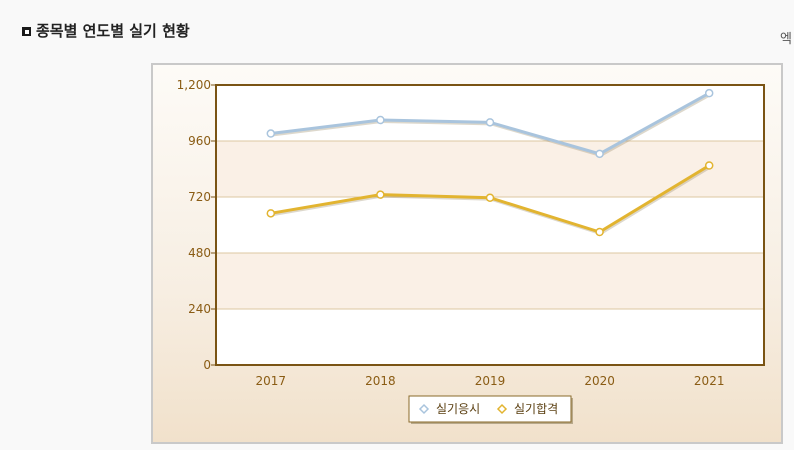 Image resolution: width=794 pixels, height=450 pixels. Describe the element at coordinates (709, 381) in the screenshot. I see `x-tick-label: 2021` at that location.